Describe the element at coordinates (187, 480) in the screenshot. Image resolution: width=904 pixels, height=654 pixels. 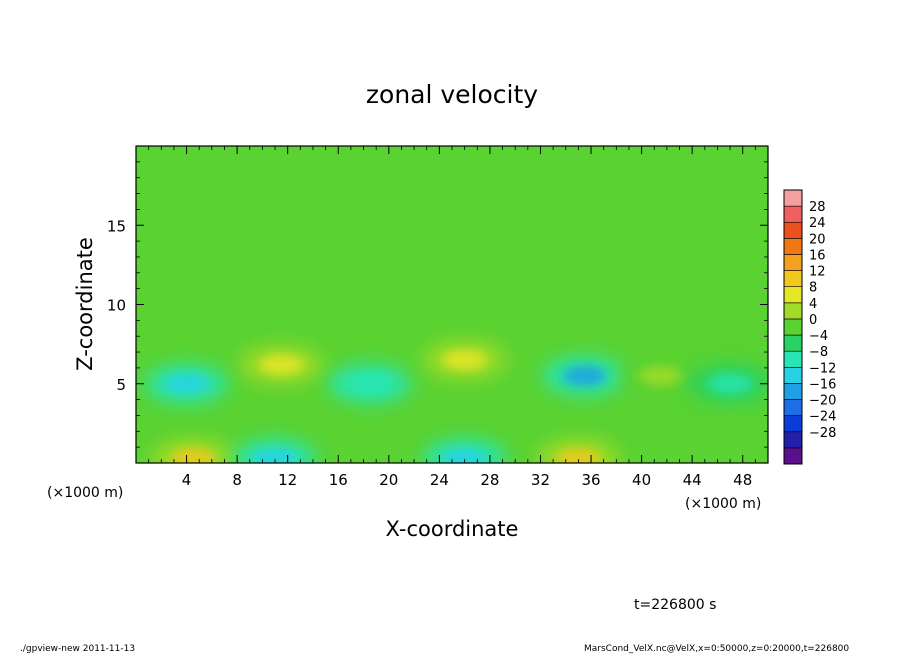
I see `x-tick-label: 4` at that location.